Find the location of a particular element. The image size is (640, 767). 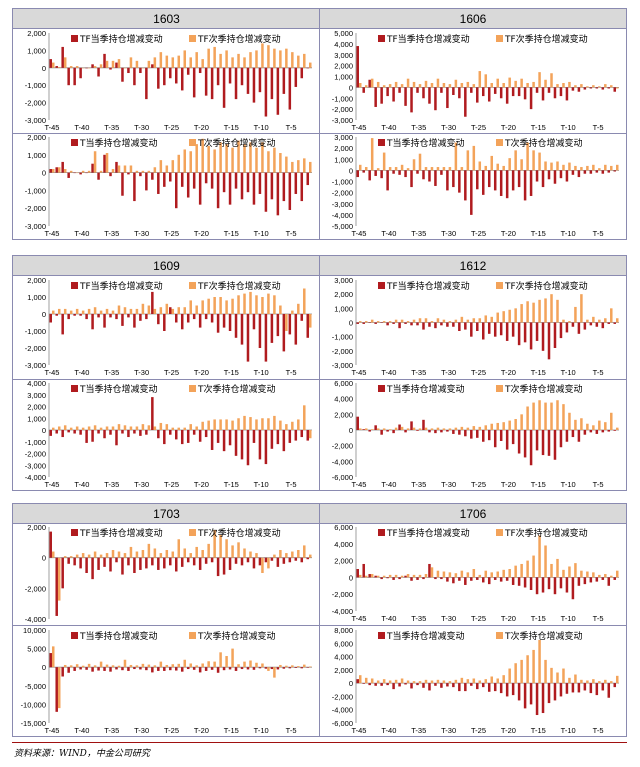

y-tick-label: -6,000 is located at coordinates (342, 477).